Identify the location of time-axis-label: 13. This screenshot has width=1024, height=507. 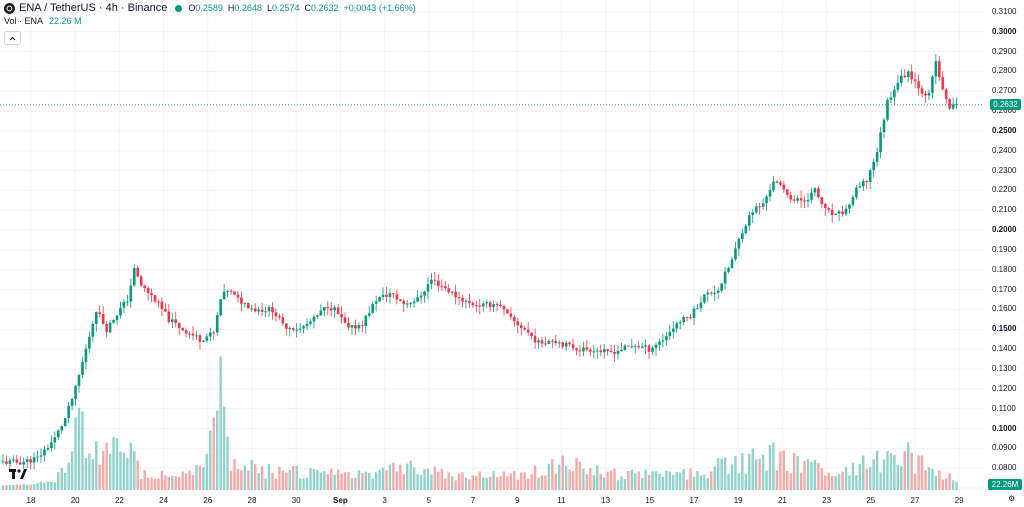
(606, 500).